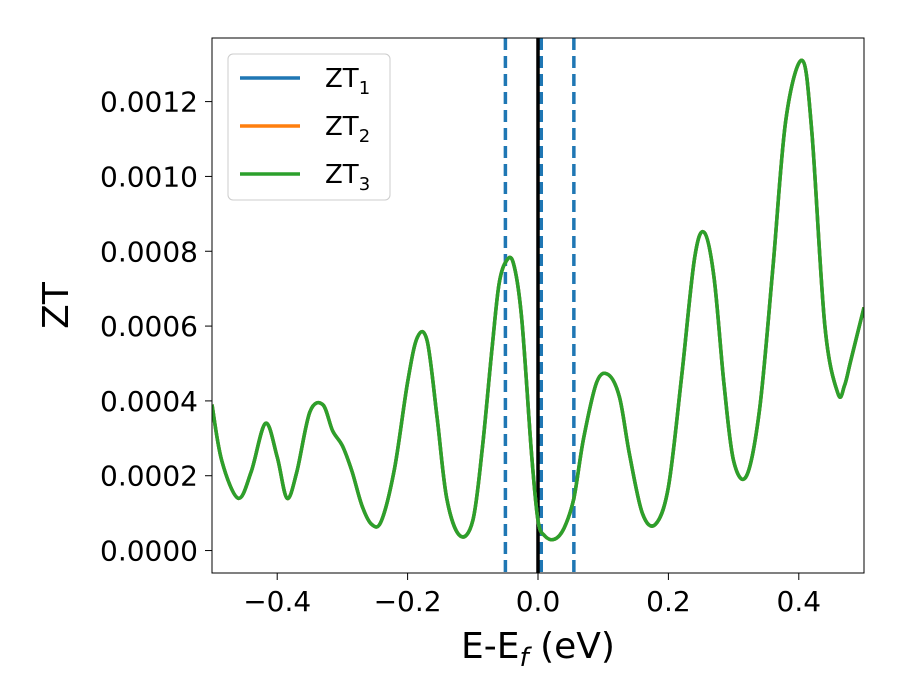 The image size is (900, 700). I want to click on x-axis-label: E-Ef (eV), so click(538, 649).